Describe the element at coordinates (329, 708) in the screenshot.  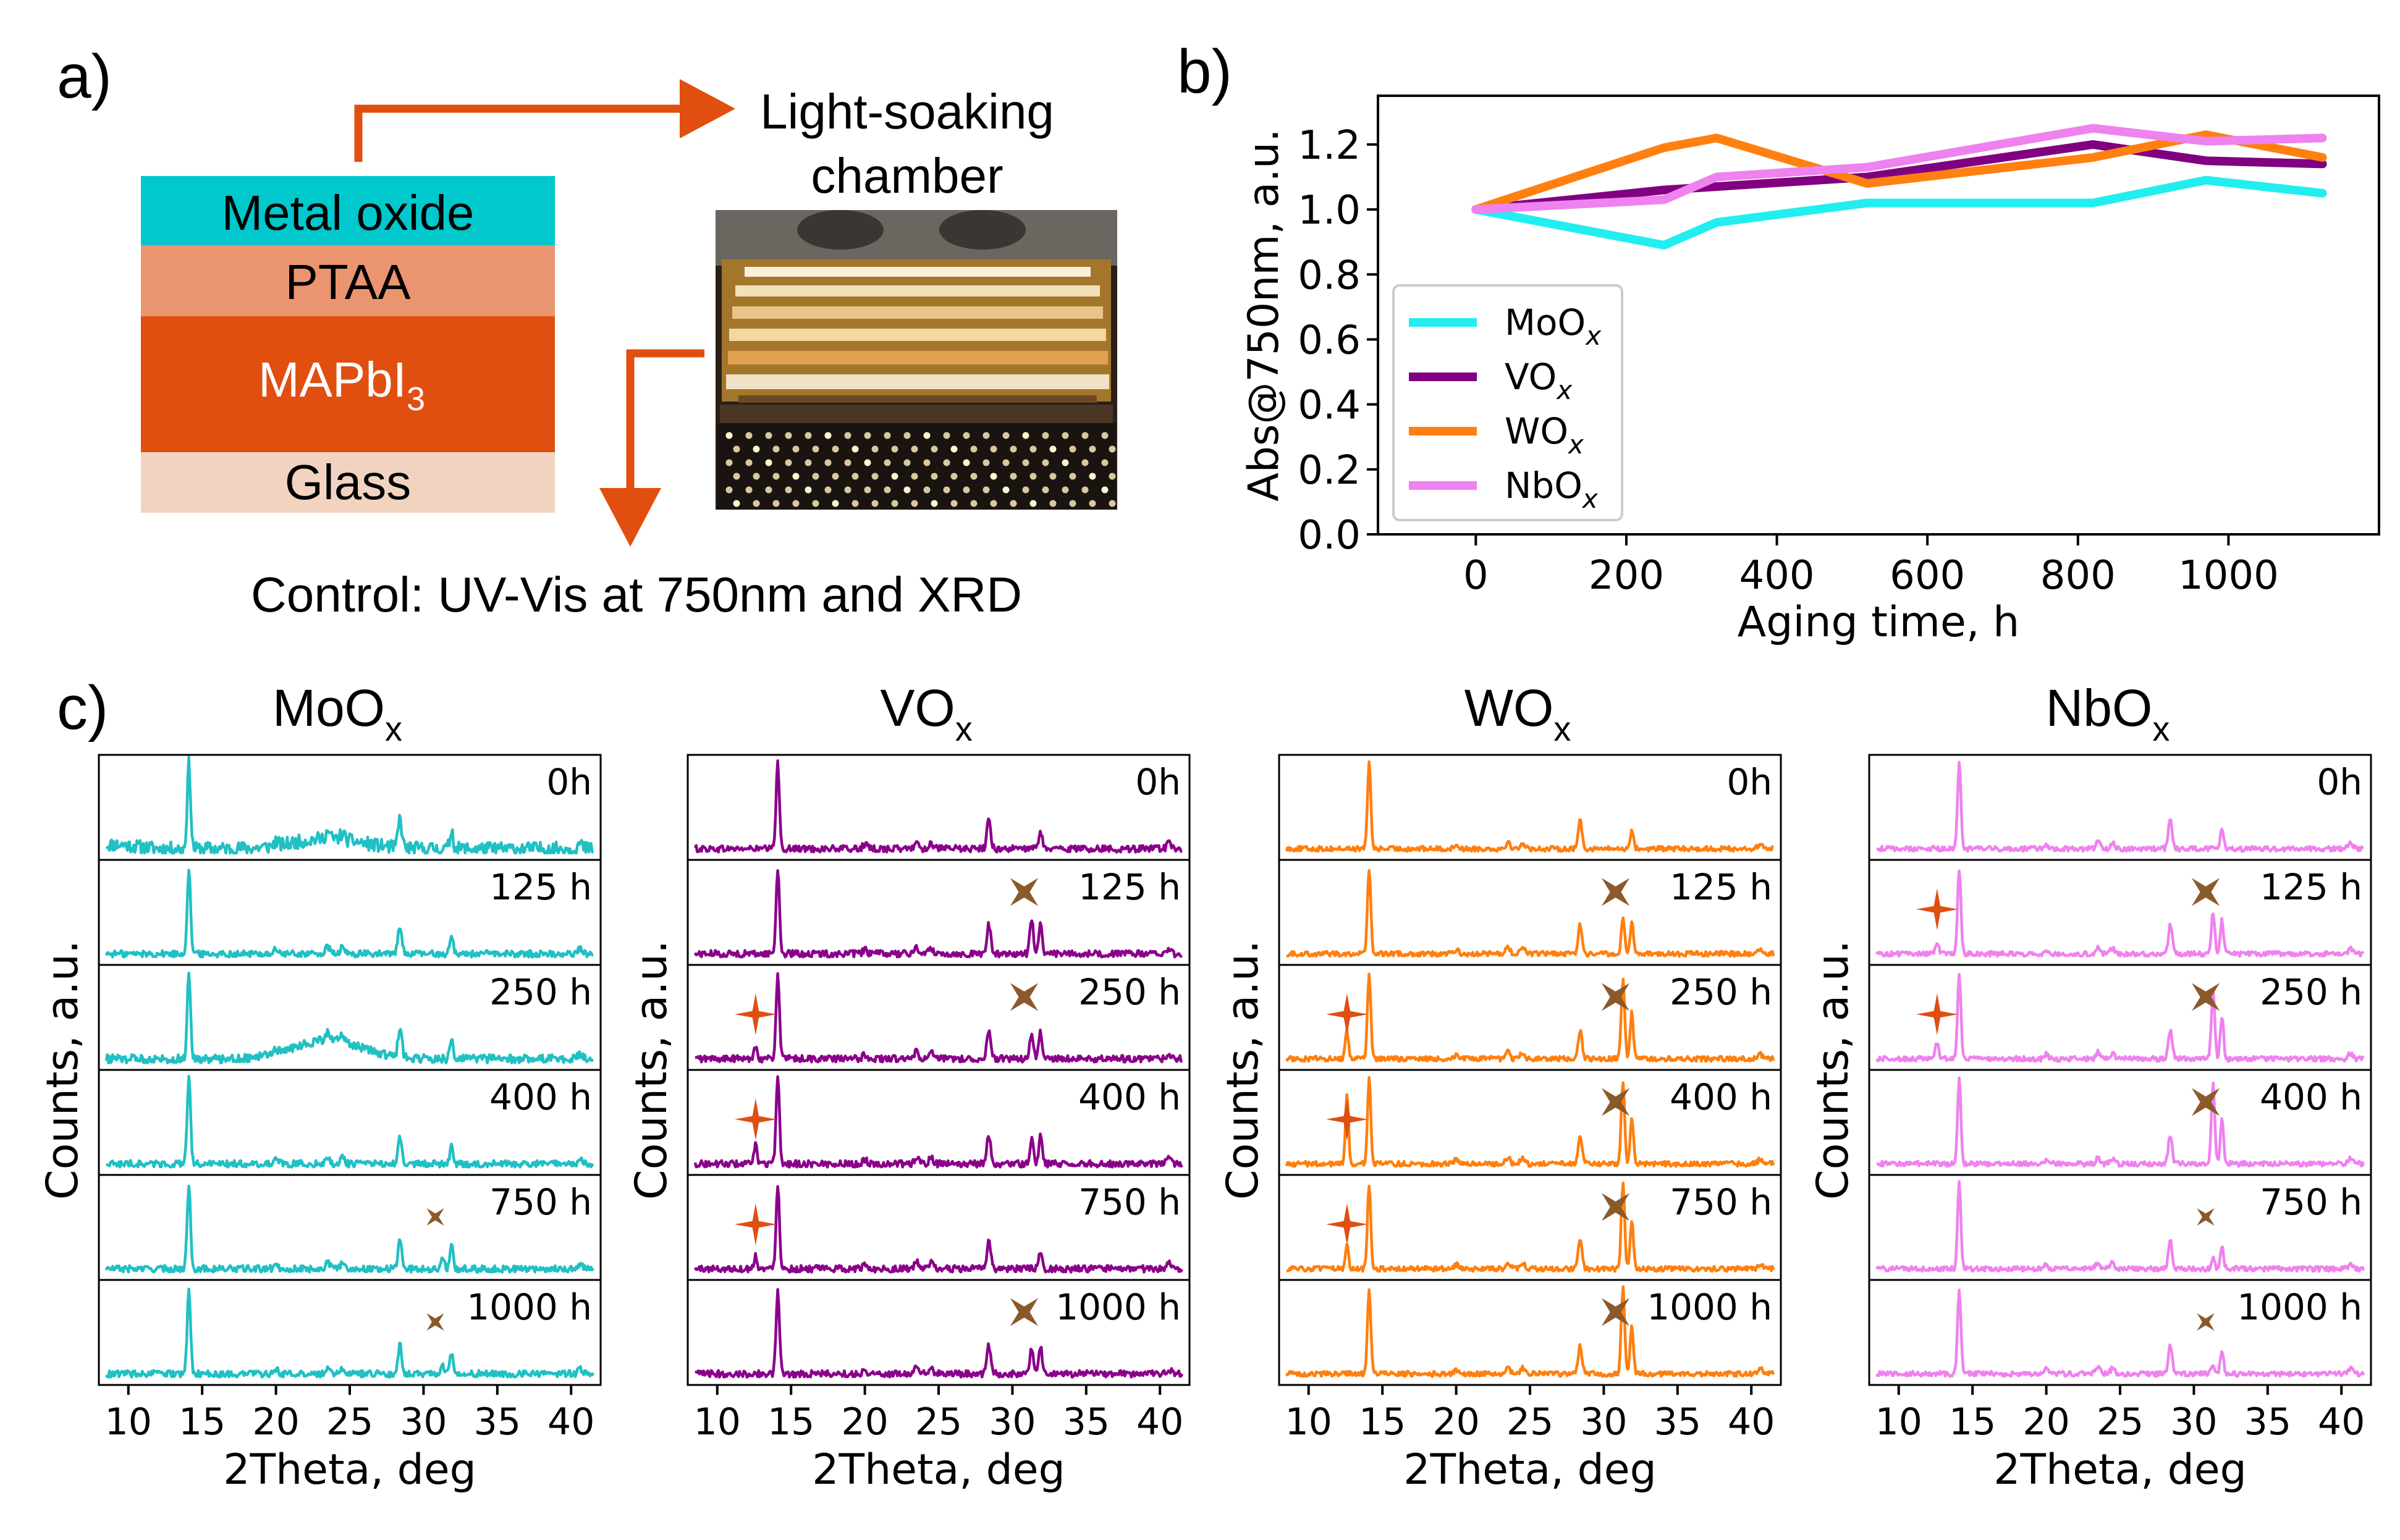
I see `xrd-title-name: MoO` at that location.